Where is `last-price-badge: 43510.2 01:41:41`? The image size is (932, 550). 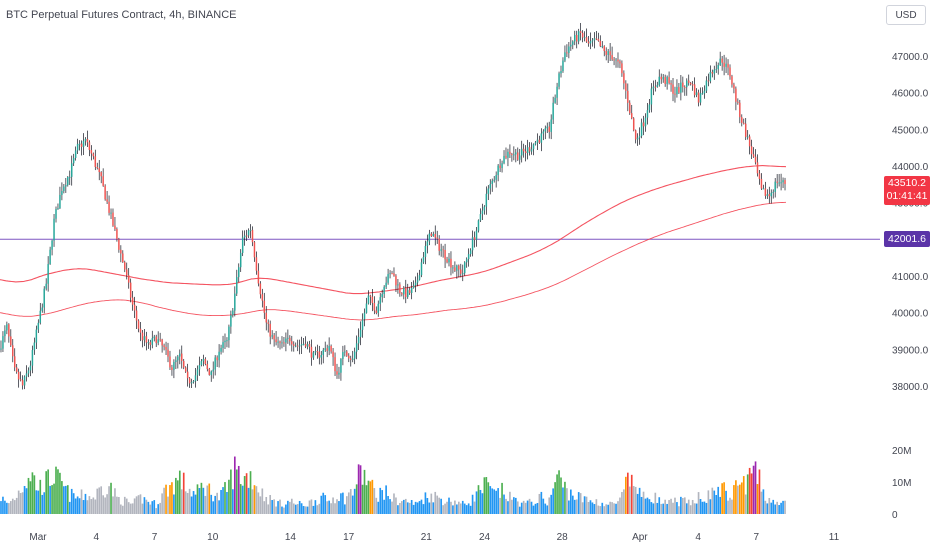
last-price-badge: 43510.2 01:41:41 is located at coordinates (907, 190).